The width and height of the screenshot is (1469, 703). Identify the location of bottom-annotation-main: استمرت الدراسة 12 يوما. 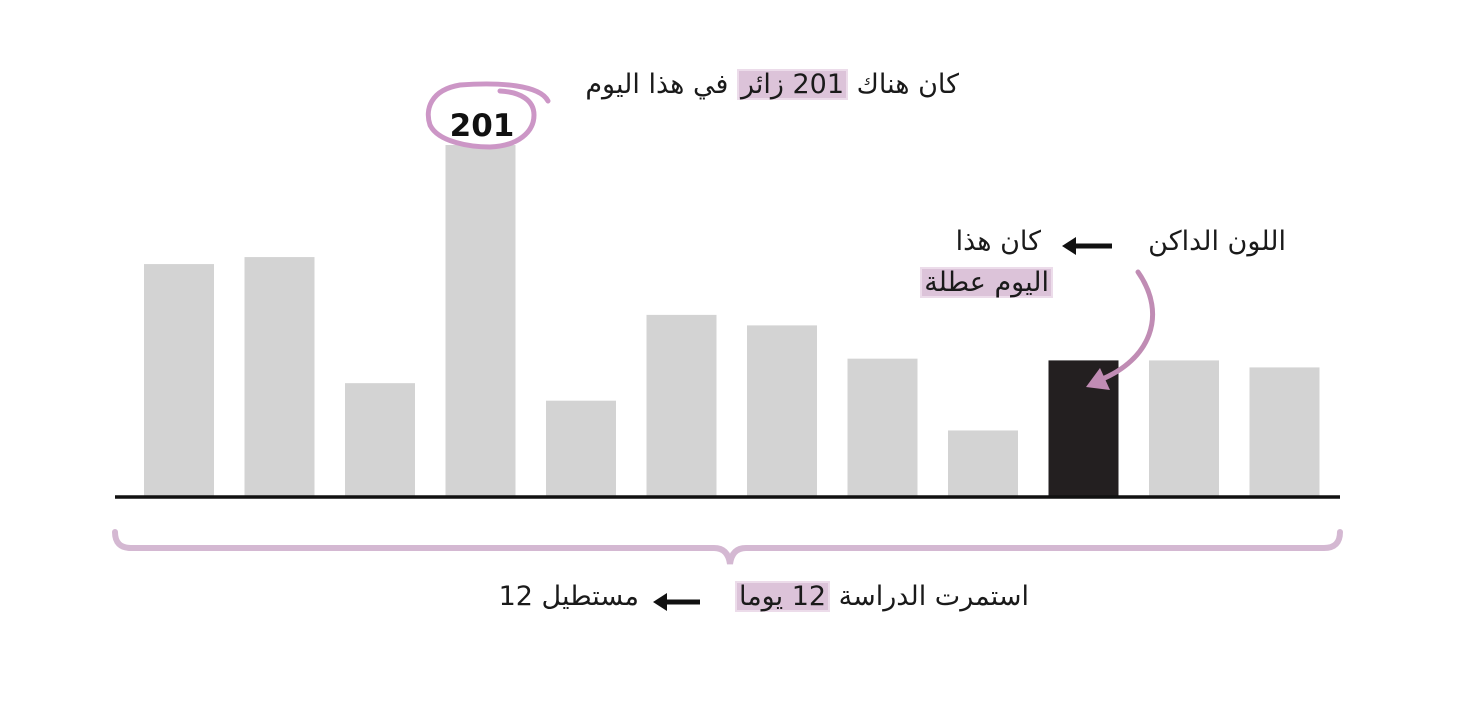
(881, 597).